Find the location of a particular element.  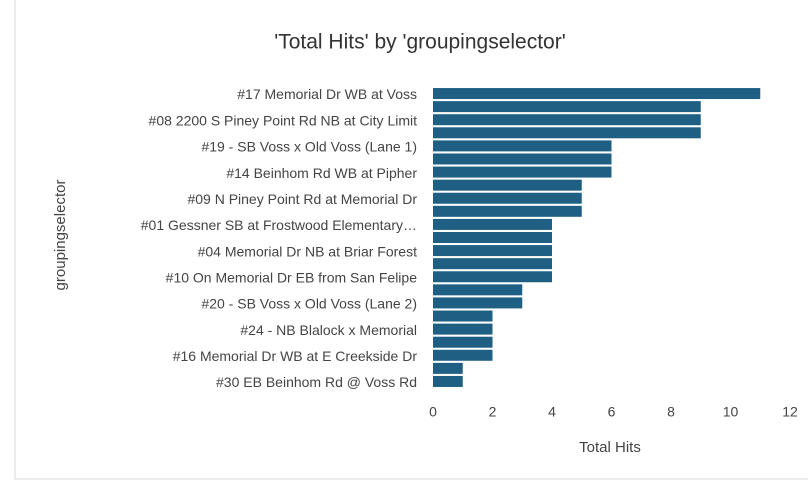

y-tick-label: #17 Memorial Dr WB at Voss is located at coordinates (327, 94).